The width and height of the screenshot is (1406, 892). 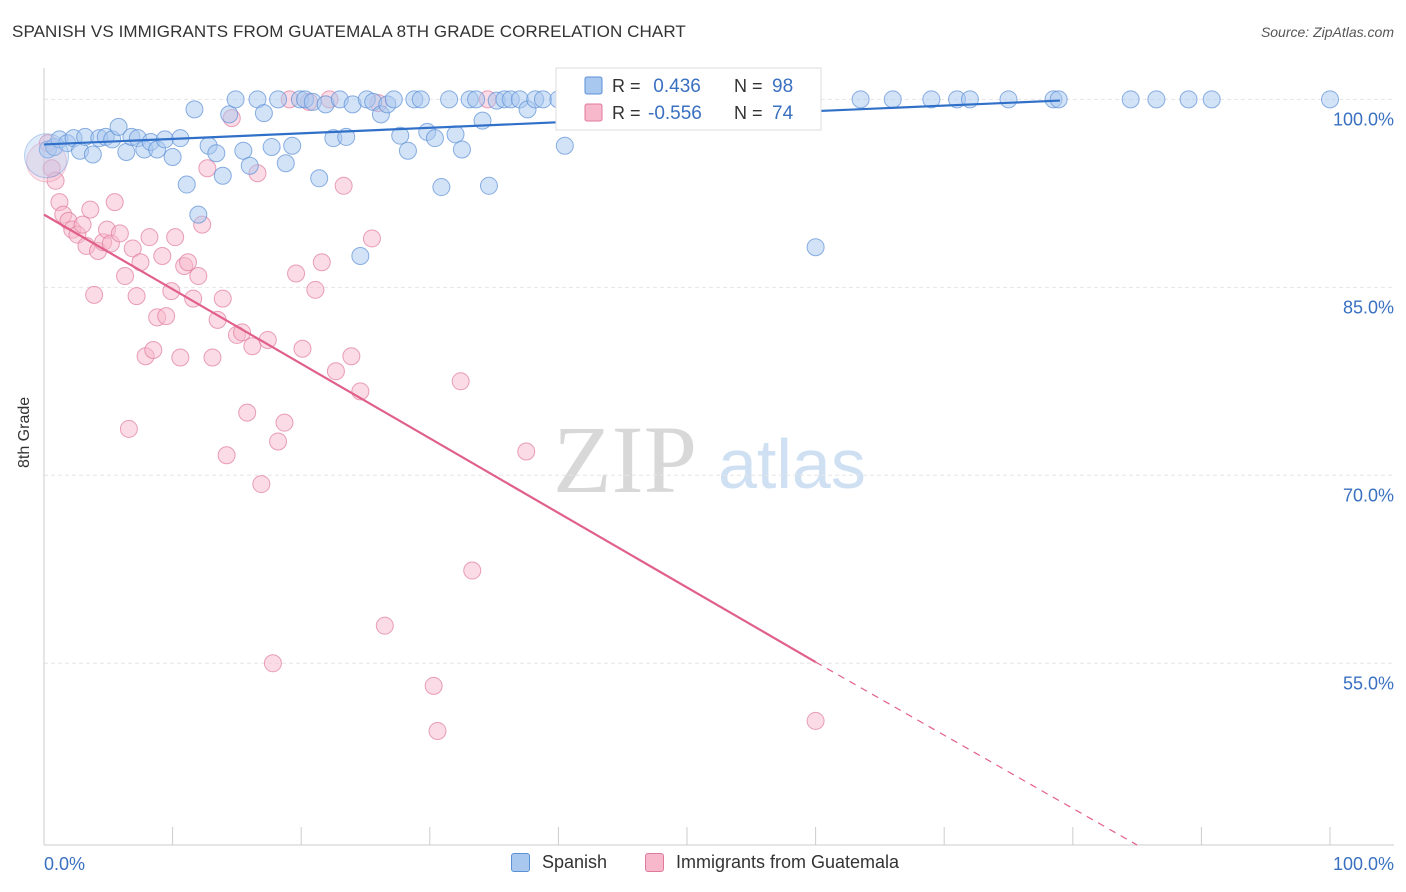 I want to click on legend-r-value-spanish: 0.436, so click(x=674, y=86).